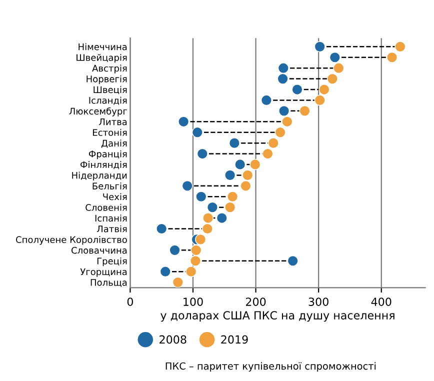 The height and width of the screenshot is (381, 434). I want to click on x-tick-label: 200, so click(256, 302).